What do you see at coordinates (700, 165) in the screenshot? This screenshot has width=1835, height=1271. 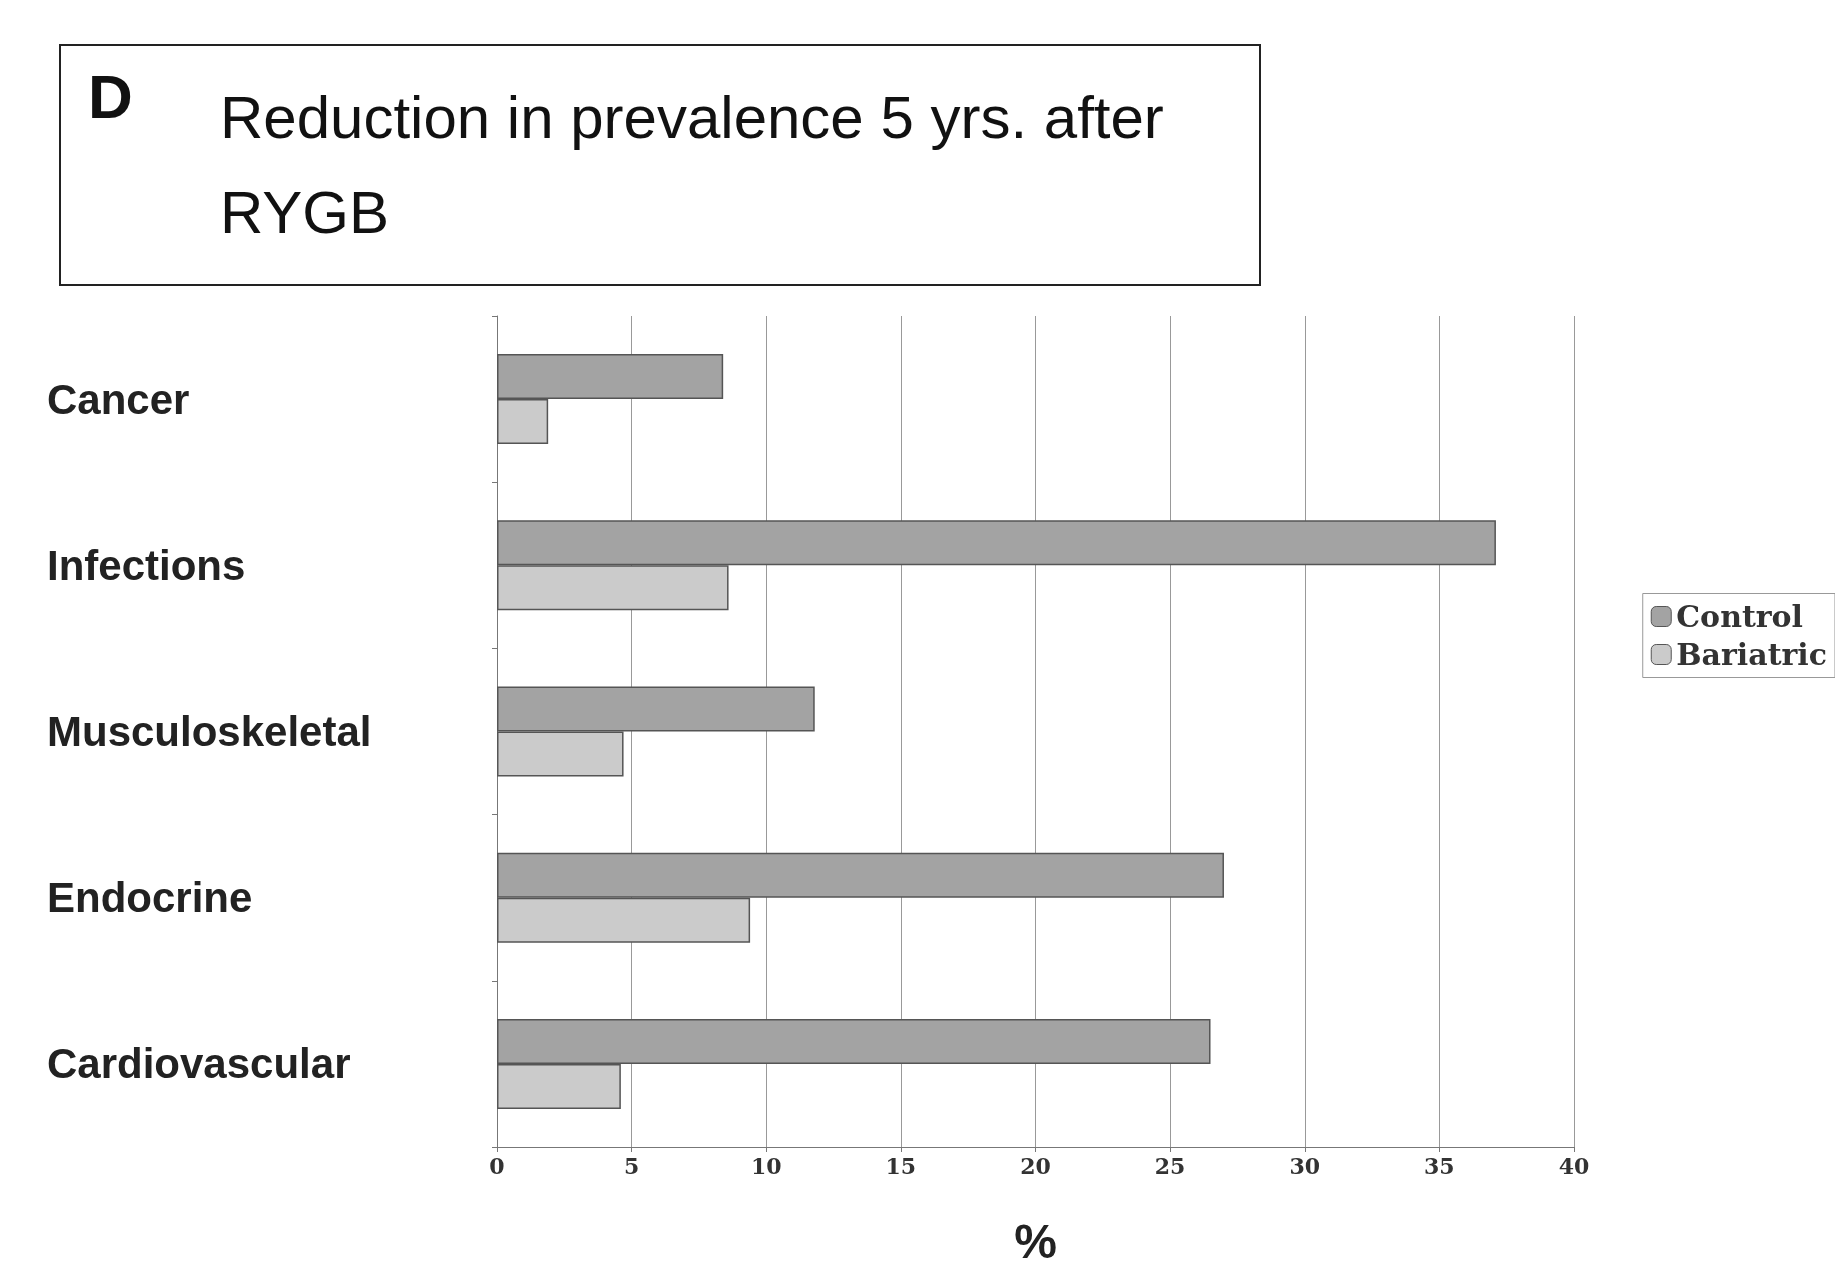 I see `chart-title: Reduction in prevalence 5 yrs. after RYGB` at bounding box center [700, 165].